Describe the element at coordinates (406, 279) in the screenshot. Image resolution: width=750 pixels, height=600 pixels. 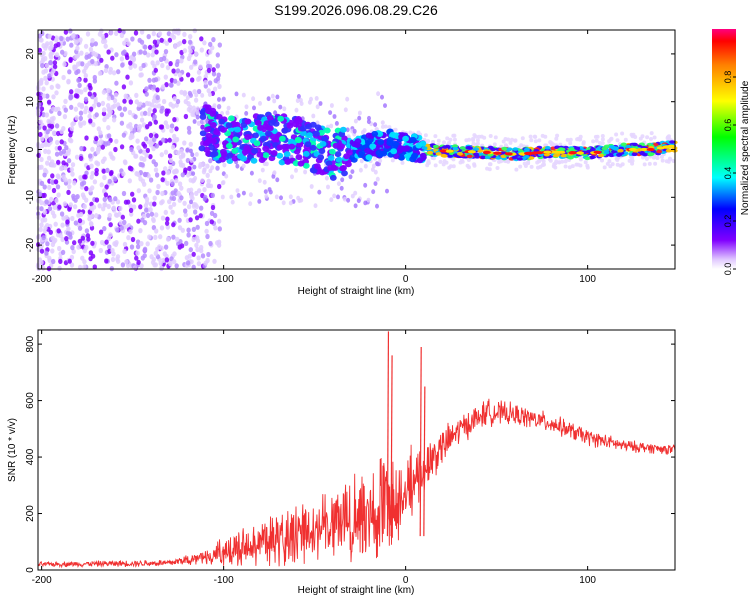
I see `x-tick-label: 0` at that location.